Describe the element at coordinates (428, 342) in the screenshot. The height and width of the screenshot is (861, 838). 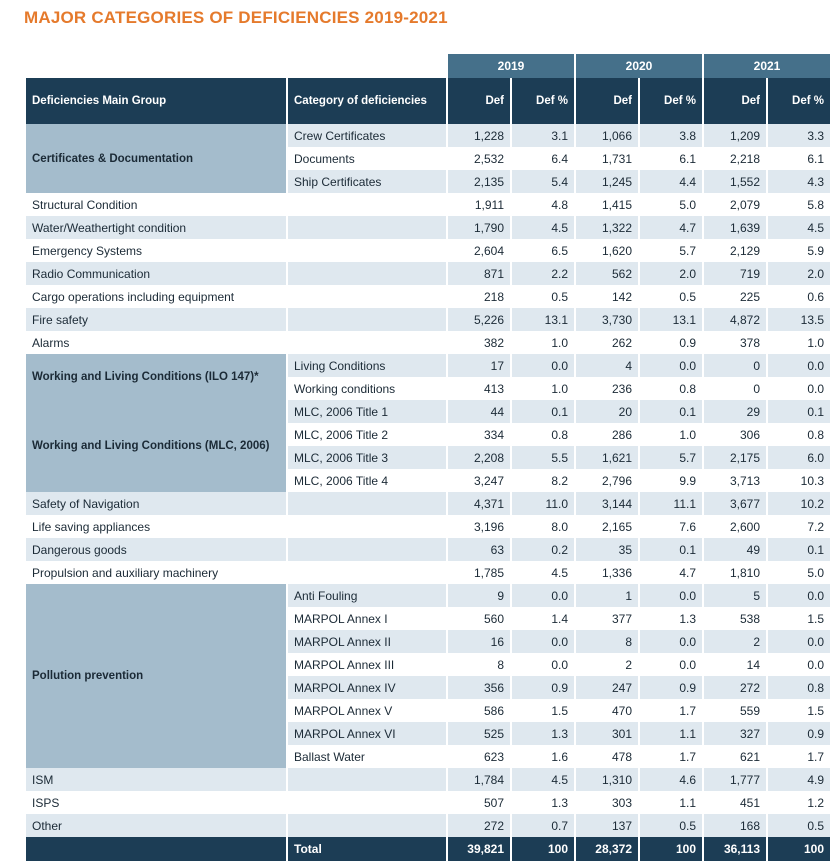
I see `table-row: Alarms 382 1.0 262 0.9 378 1.0` at that location.